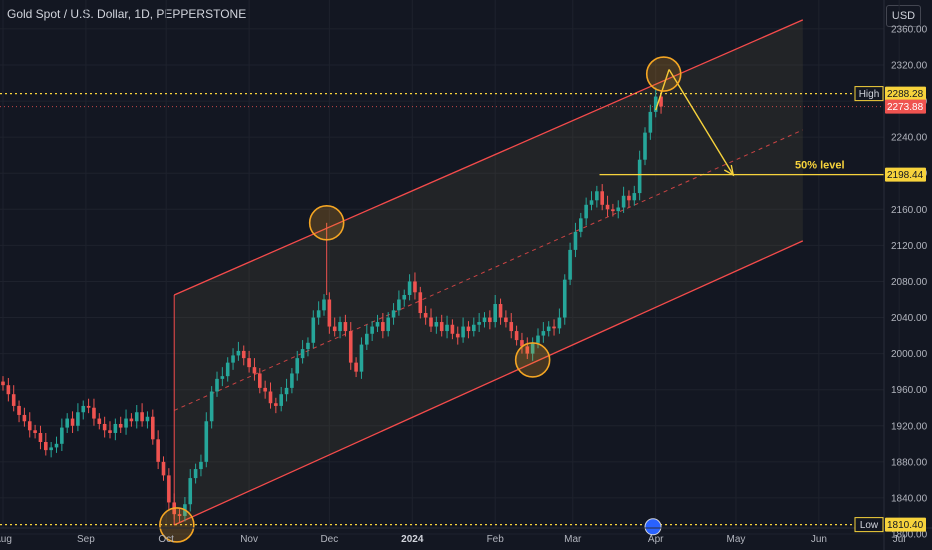 The height and width of the screenshot is (550, 932). I want to click on y-tick-label: 1880.00, so click(909, 462).